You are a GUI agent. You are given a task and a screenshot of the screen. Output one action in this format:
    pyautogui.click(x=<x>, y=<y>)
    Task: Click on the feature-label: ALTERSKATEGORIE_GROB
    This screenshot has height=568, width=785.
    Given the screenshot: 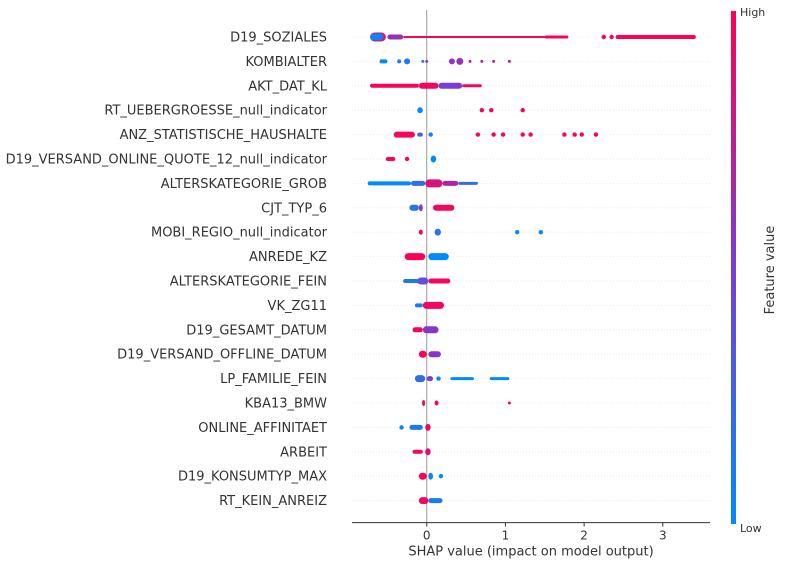 What is the action you would take?
    pyautogui.click(x=244, y=184)
    